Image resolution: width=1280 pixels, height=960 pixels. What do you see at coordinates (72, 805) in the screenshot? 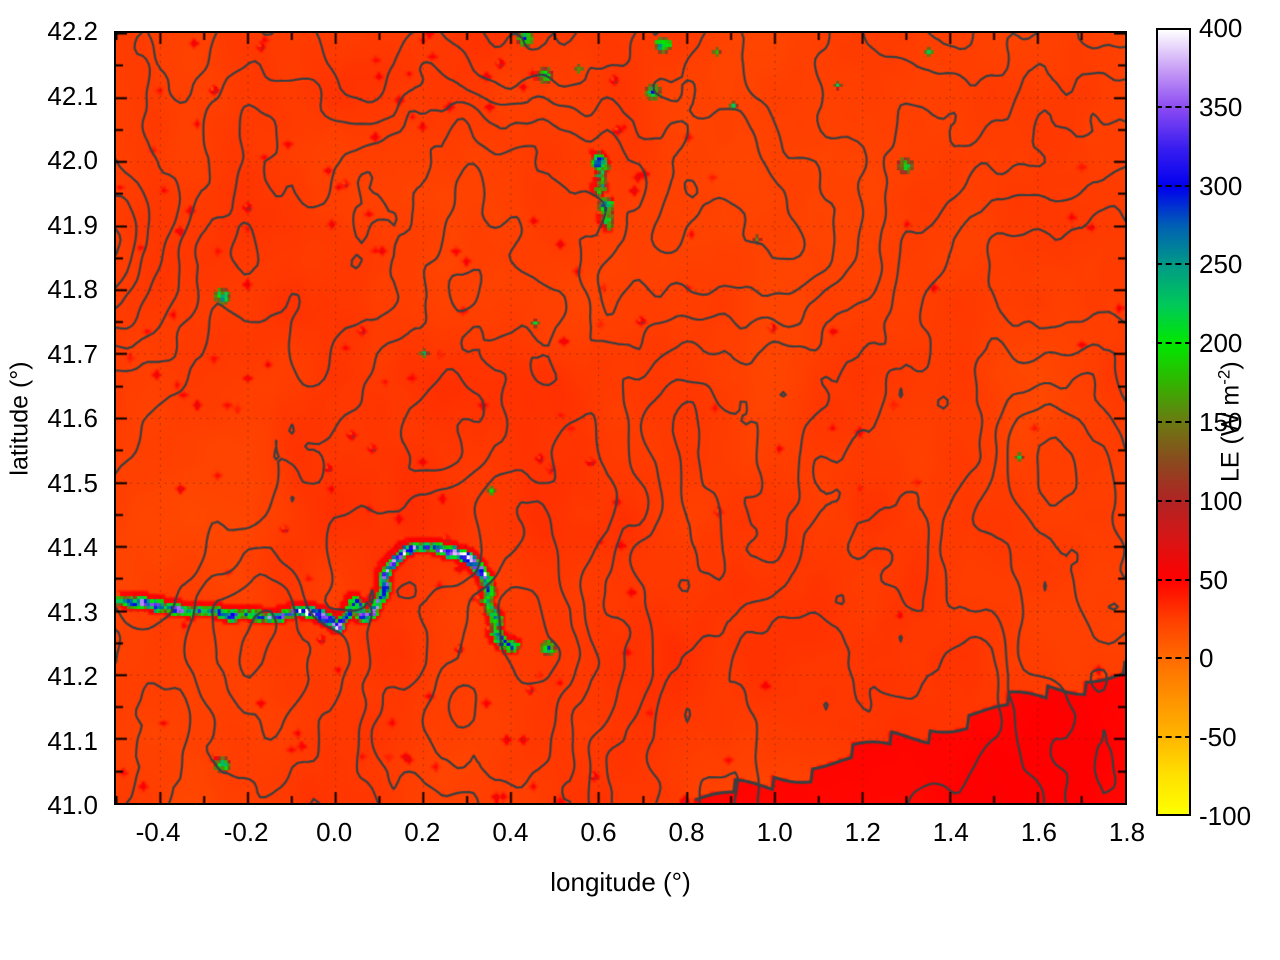
I see `latitude-tick-41.0: 41.0` at bounding box center [72, 805].